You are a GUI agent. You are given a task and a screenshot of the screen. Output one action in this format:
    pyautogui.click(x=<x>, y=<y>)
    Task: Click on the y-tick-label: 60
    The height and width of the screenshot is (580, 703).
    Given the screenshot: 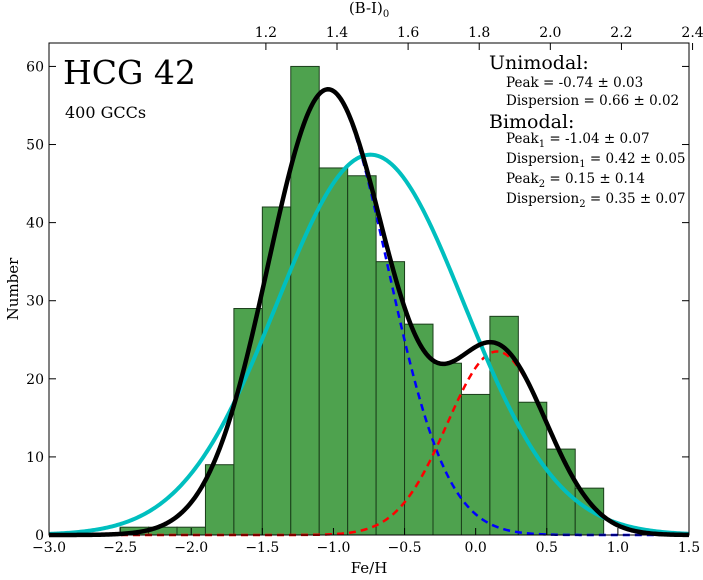 What is the action you would take?
    pyautogui.click(x=35, y=67)
    